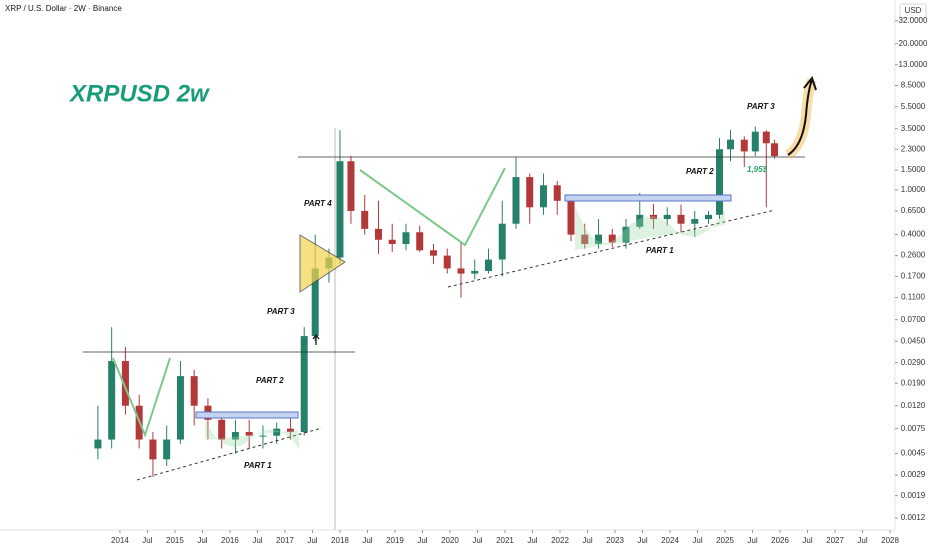 This screenshot has height=550, width=932. I want to click on zone, so click(247, 415).